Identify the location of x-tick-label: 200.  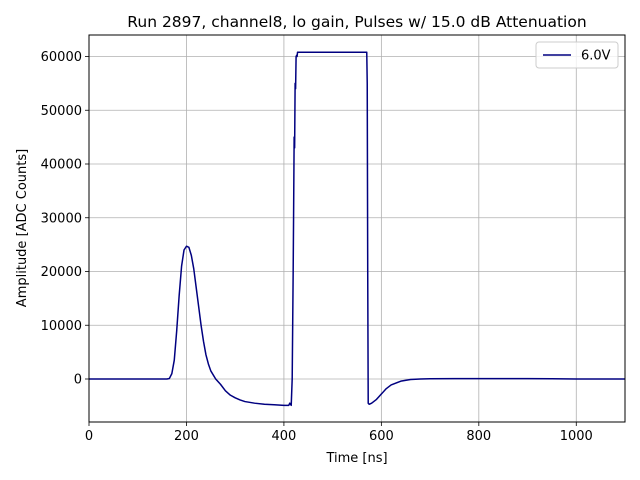
(186, 436).